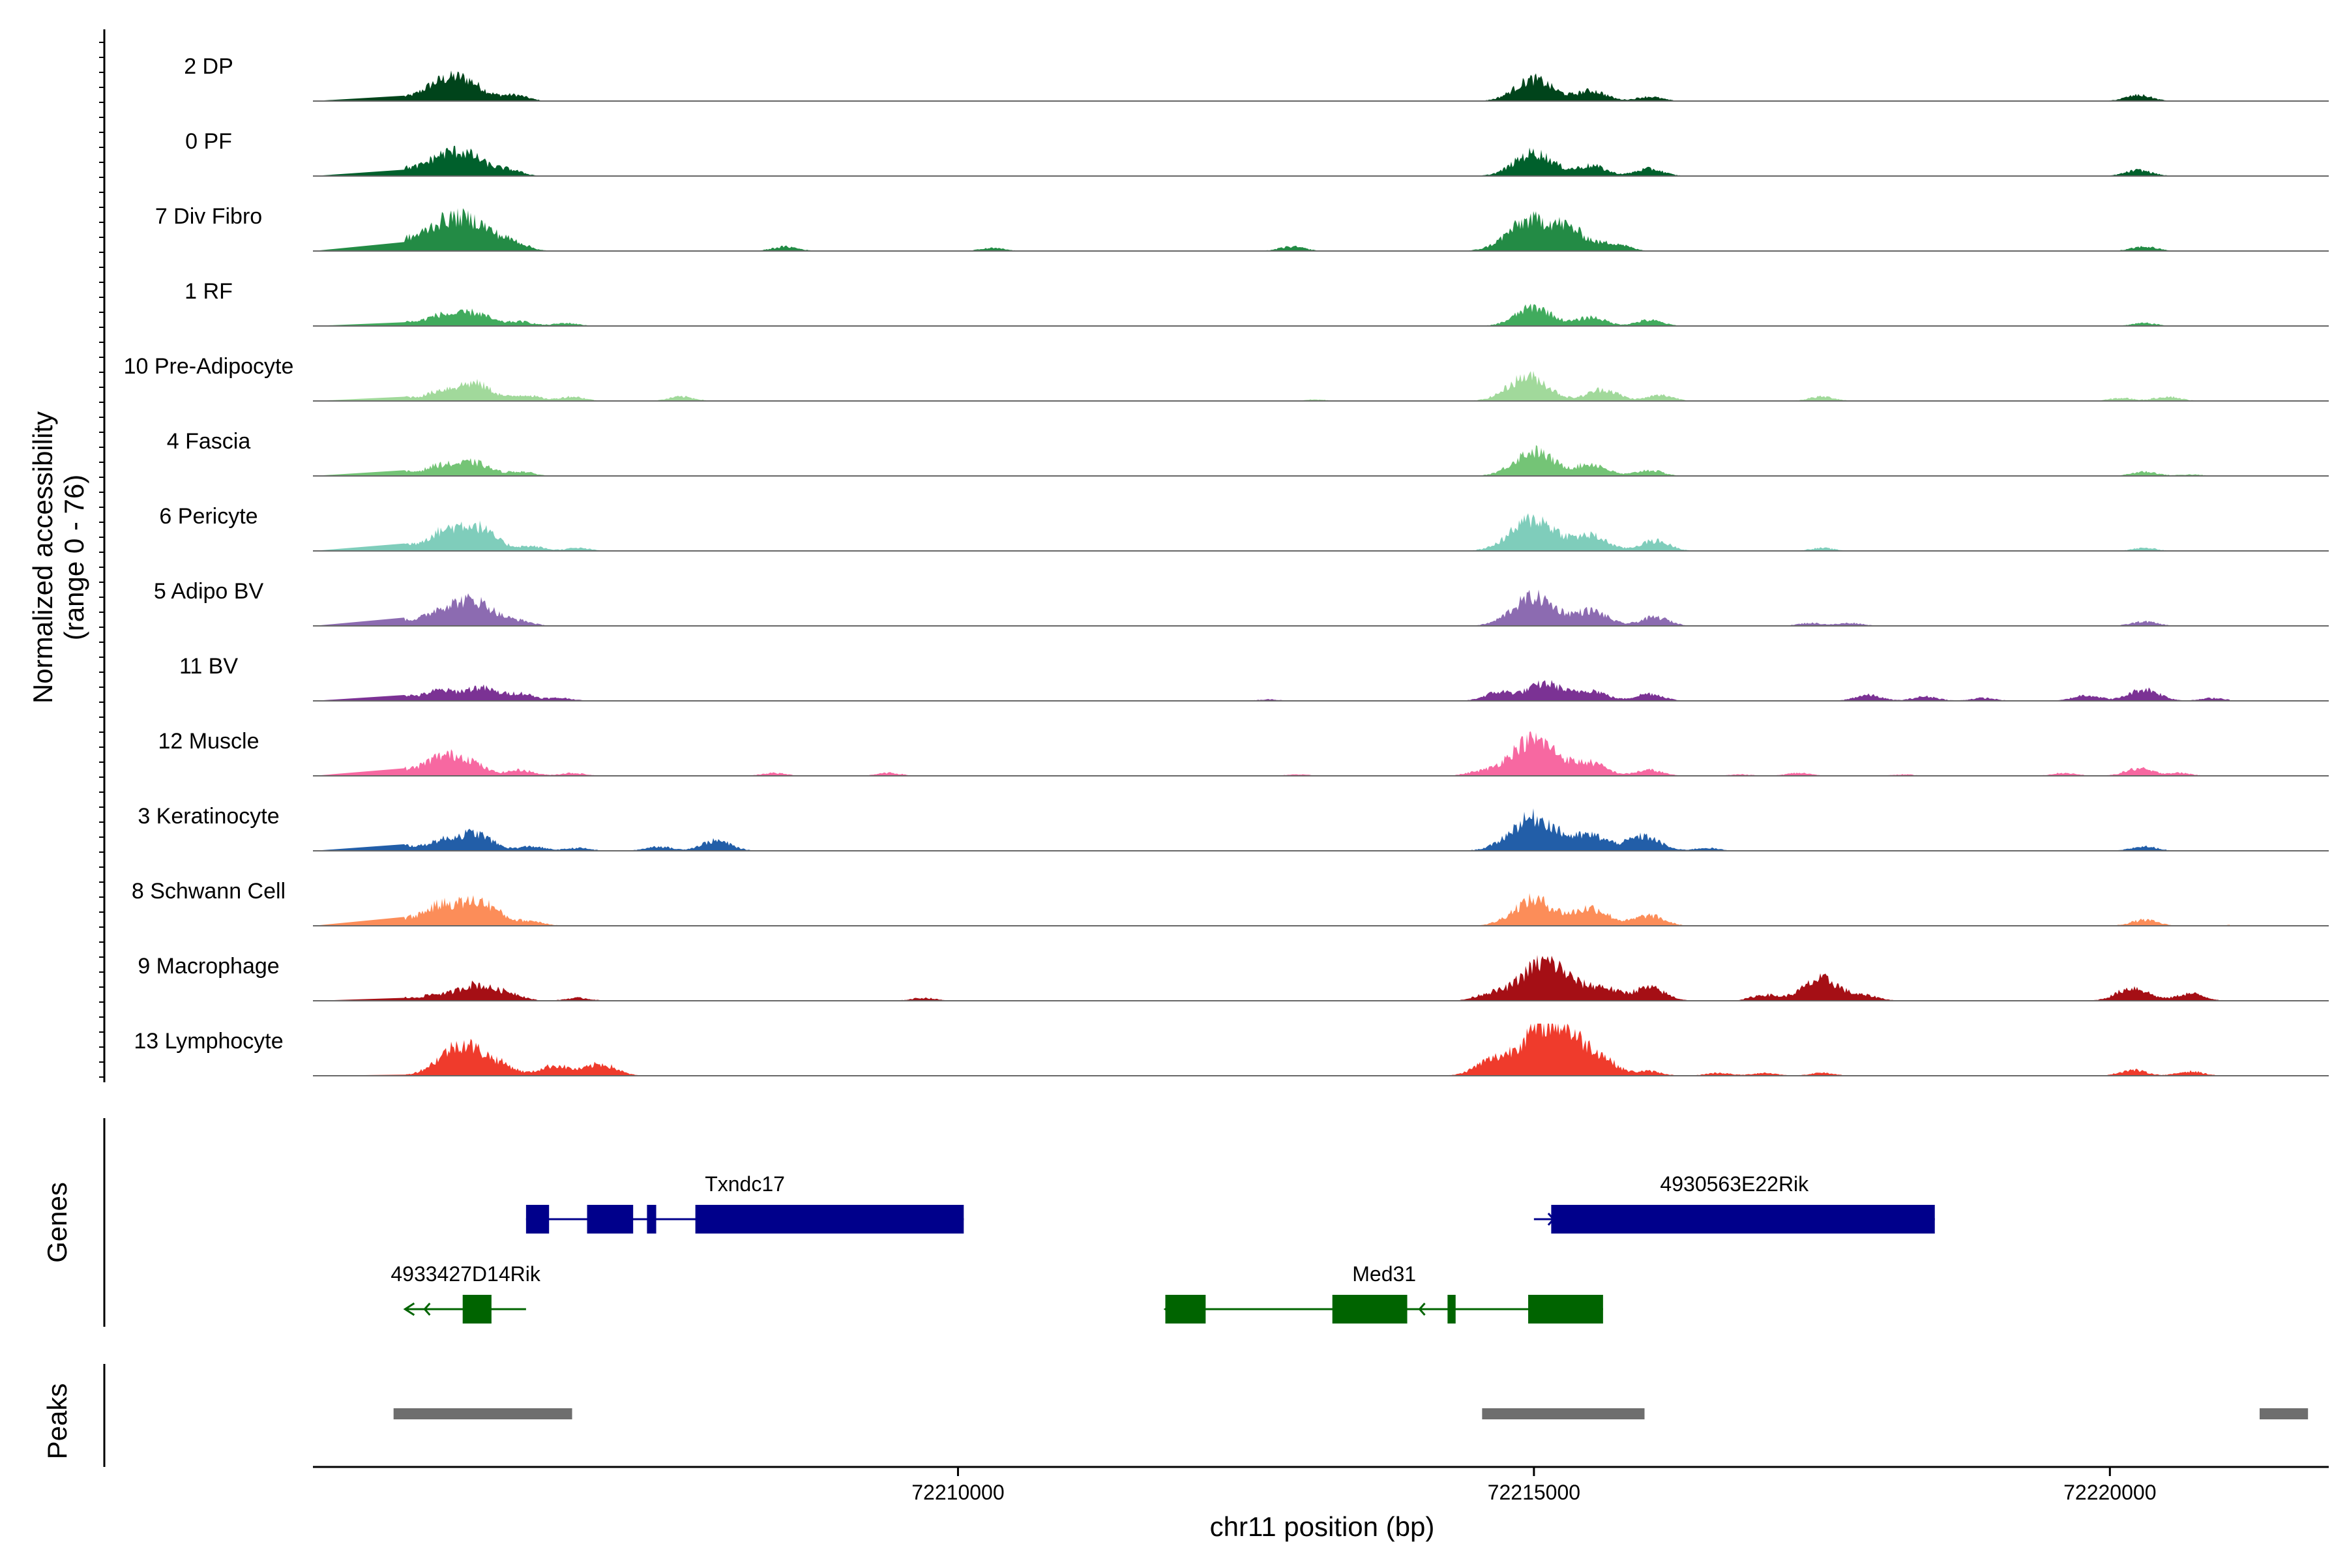 This screenshot has height=1568, width=2347. Describe the element at coordinates (744, 1203) in the screenshot. I see `gene-txndc17: Txndc17` at that location.